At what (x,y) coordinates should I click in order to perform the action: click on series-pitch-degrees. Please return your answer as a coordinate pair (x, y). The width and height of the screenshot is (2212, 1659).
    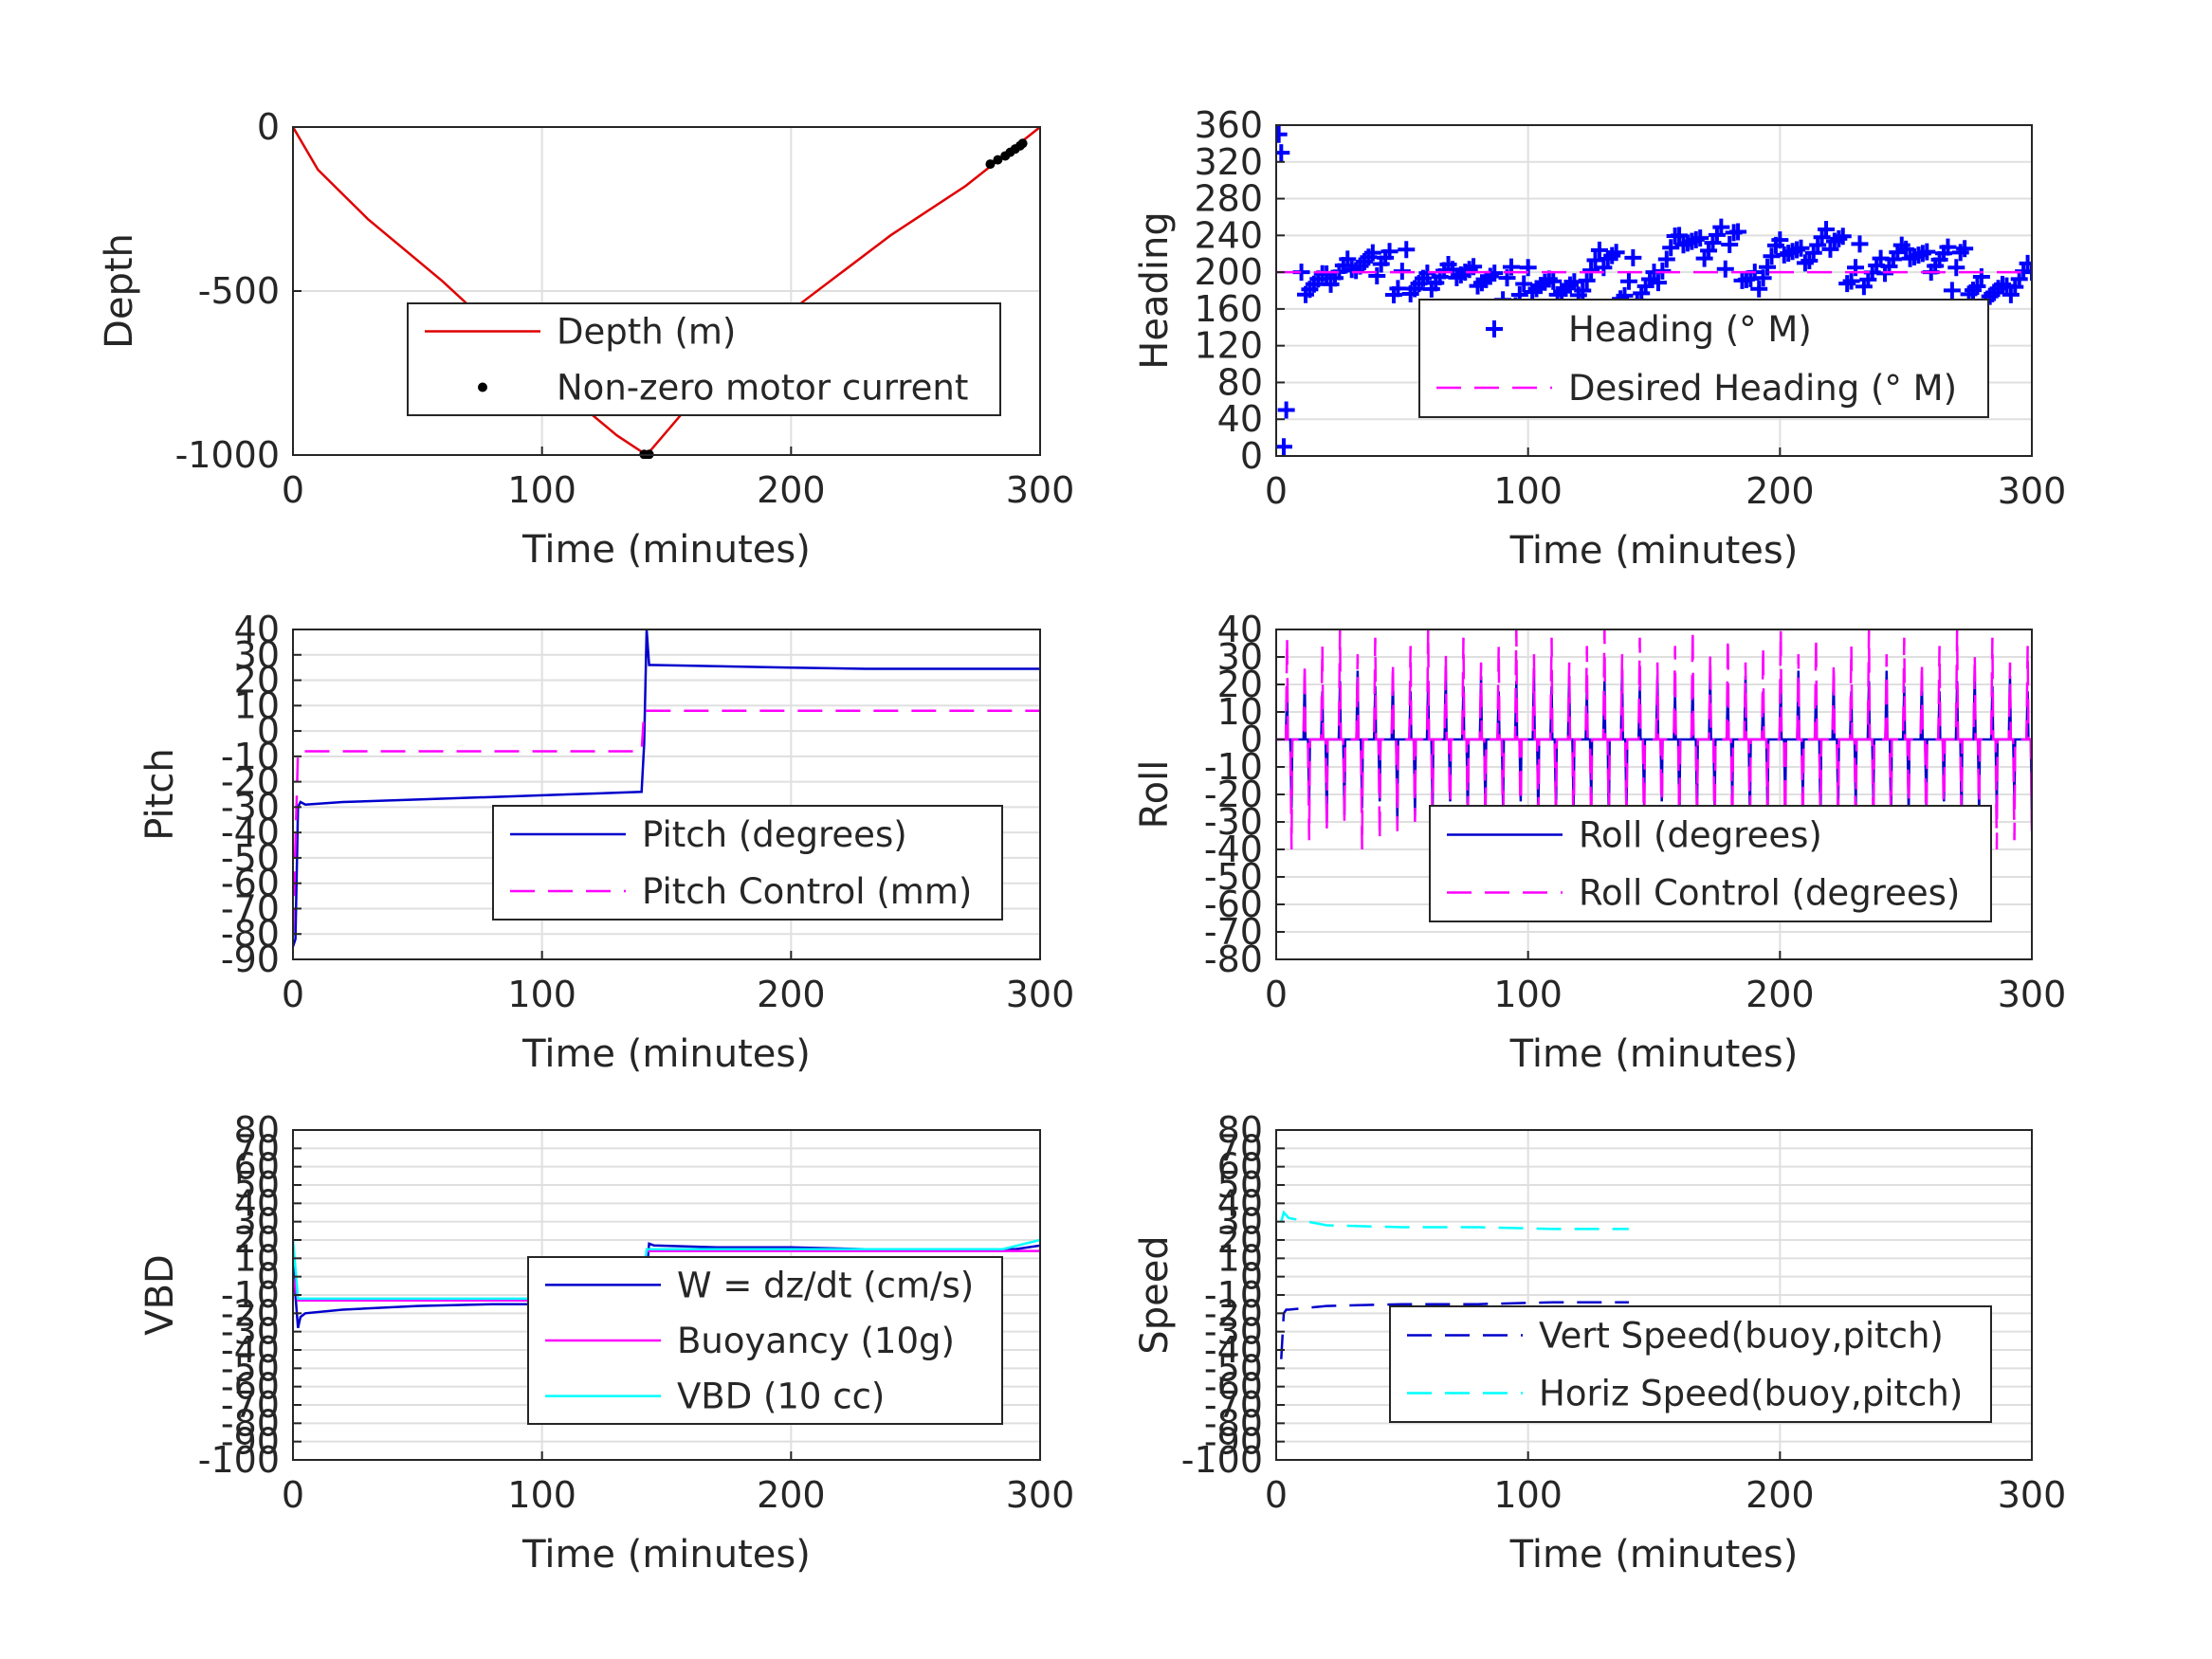
    Looking at the image, I should click on (666, 788).